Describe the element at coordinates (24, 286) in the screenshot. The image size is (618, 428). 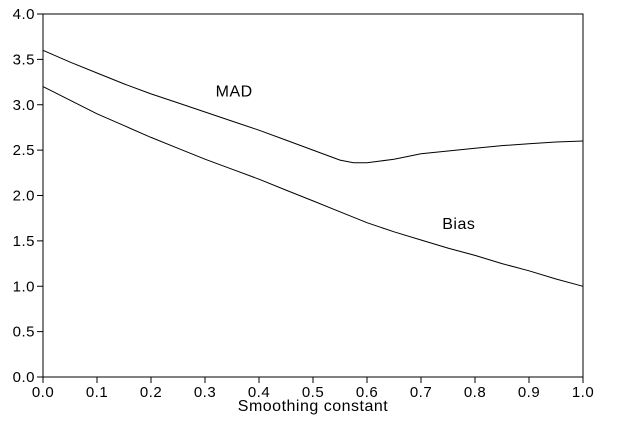
I see `y-tick-label: 1.0` at that location.